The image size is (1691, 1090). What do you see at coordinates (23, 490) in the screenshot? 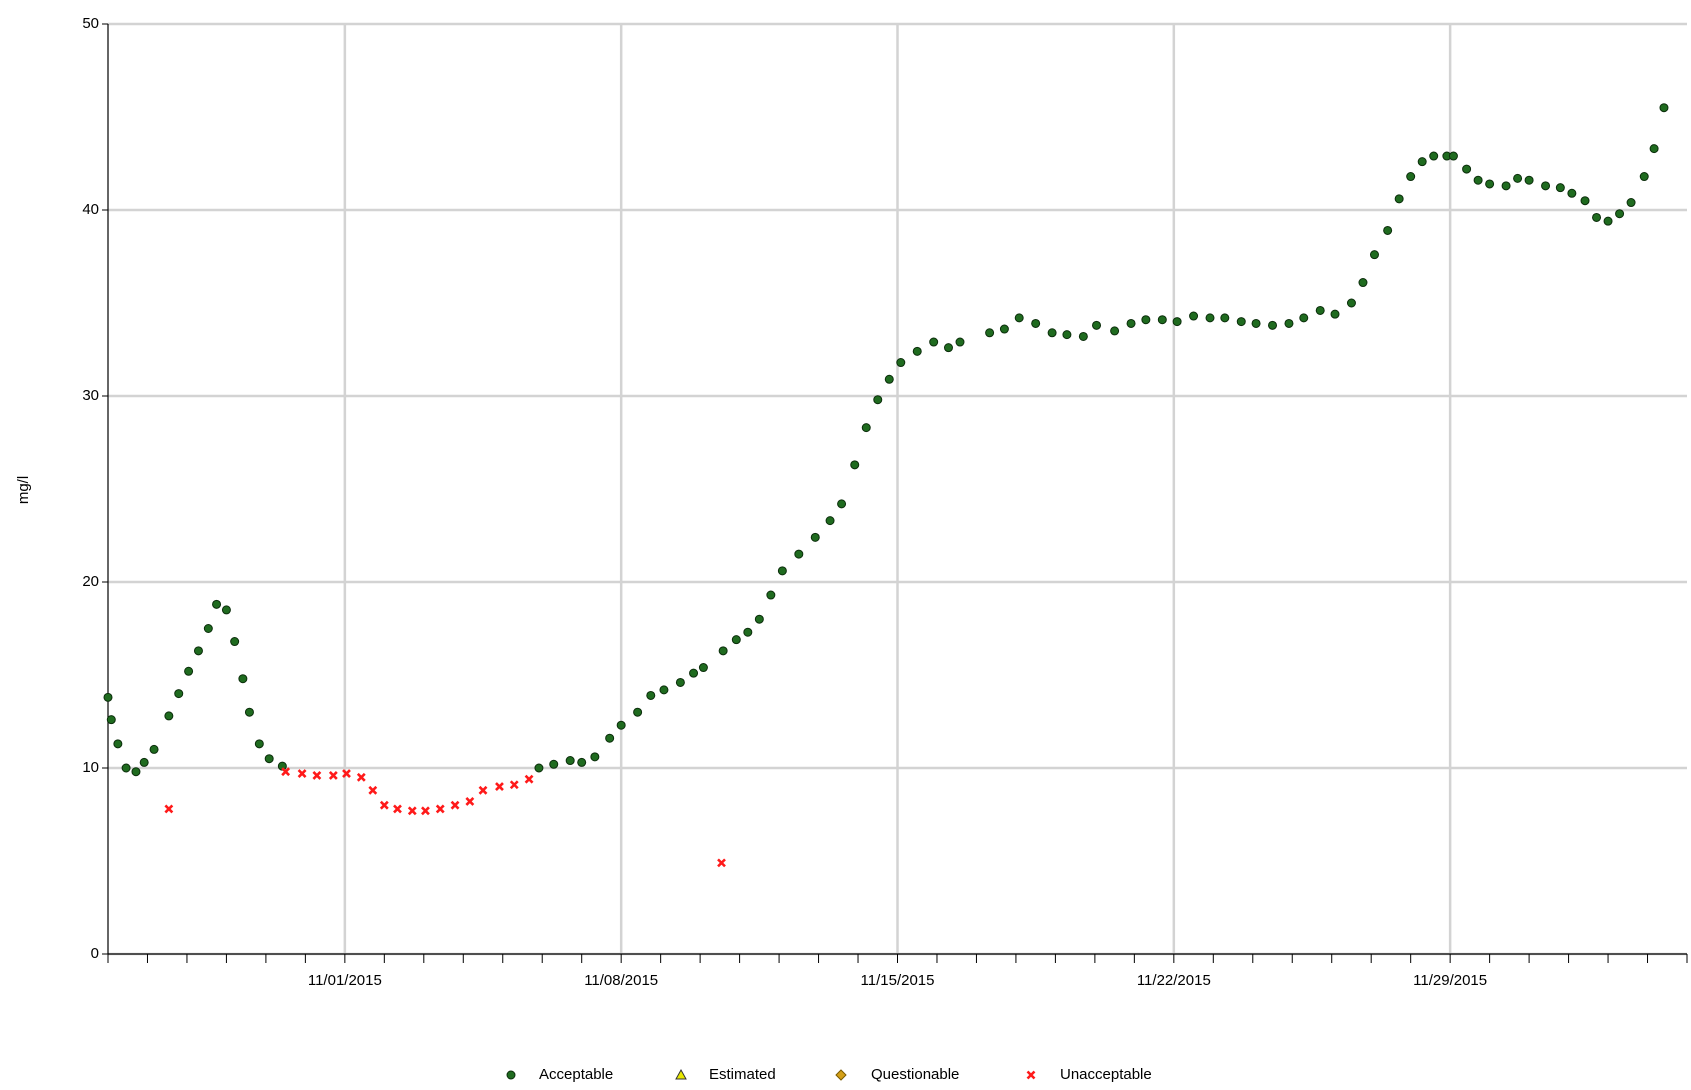
I see `y-axis-label: mg/l` at bounding box center [23, 490].